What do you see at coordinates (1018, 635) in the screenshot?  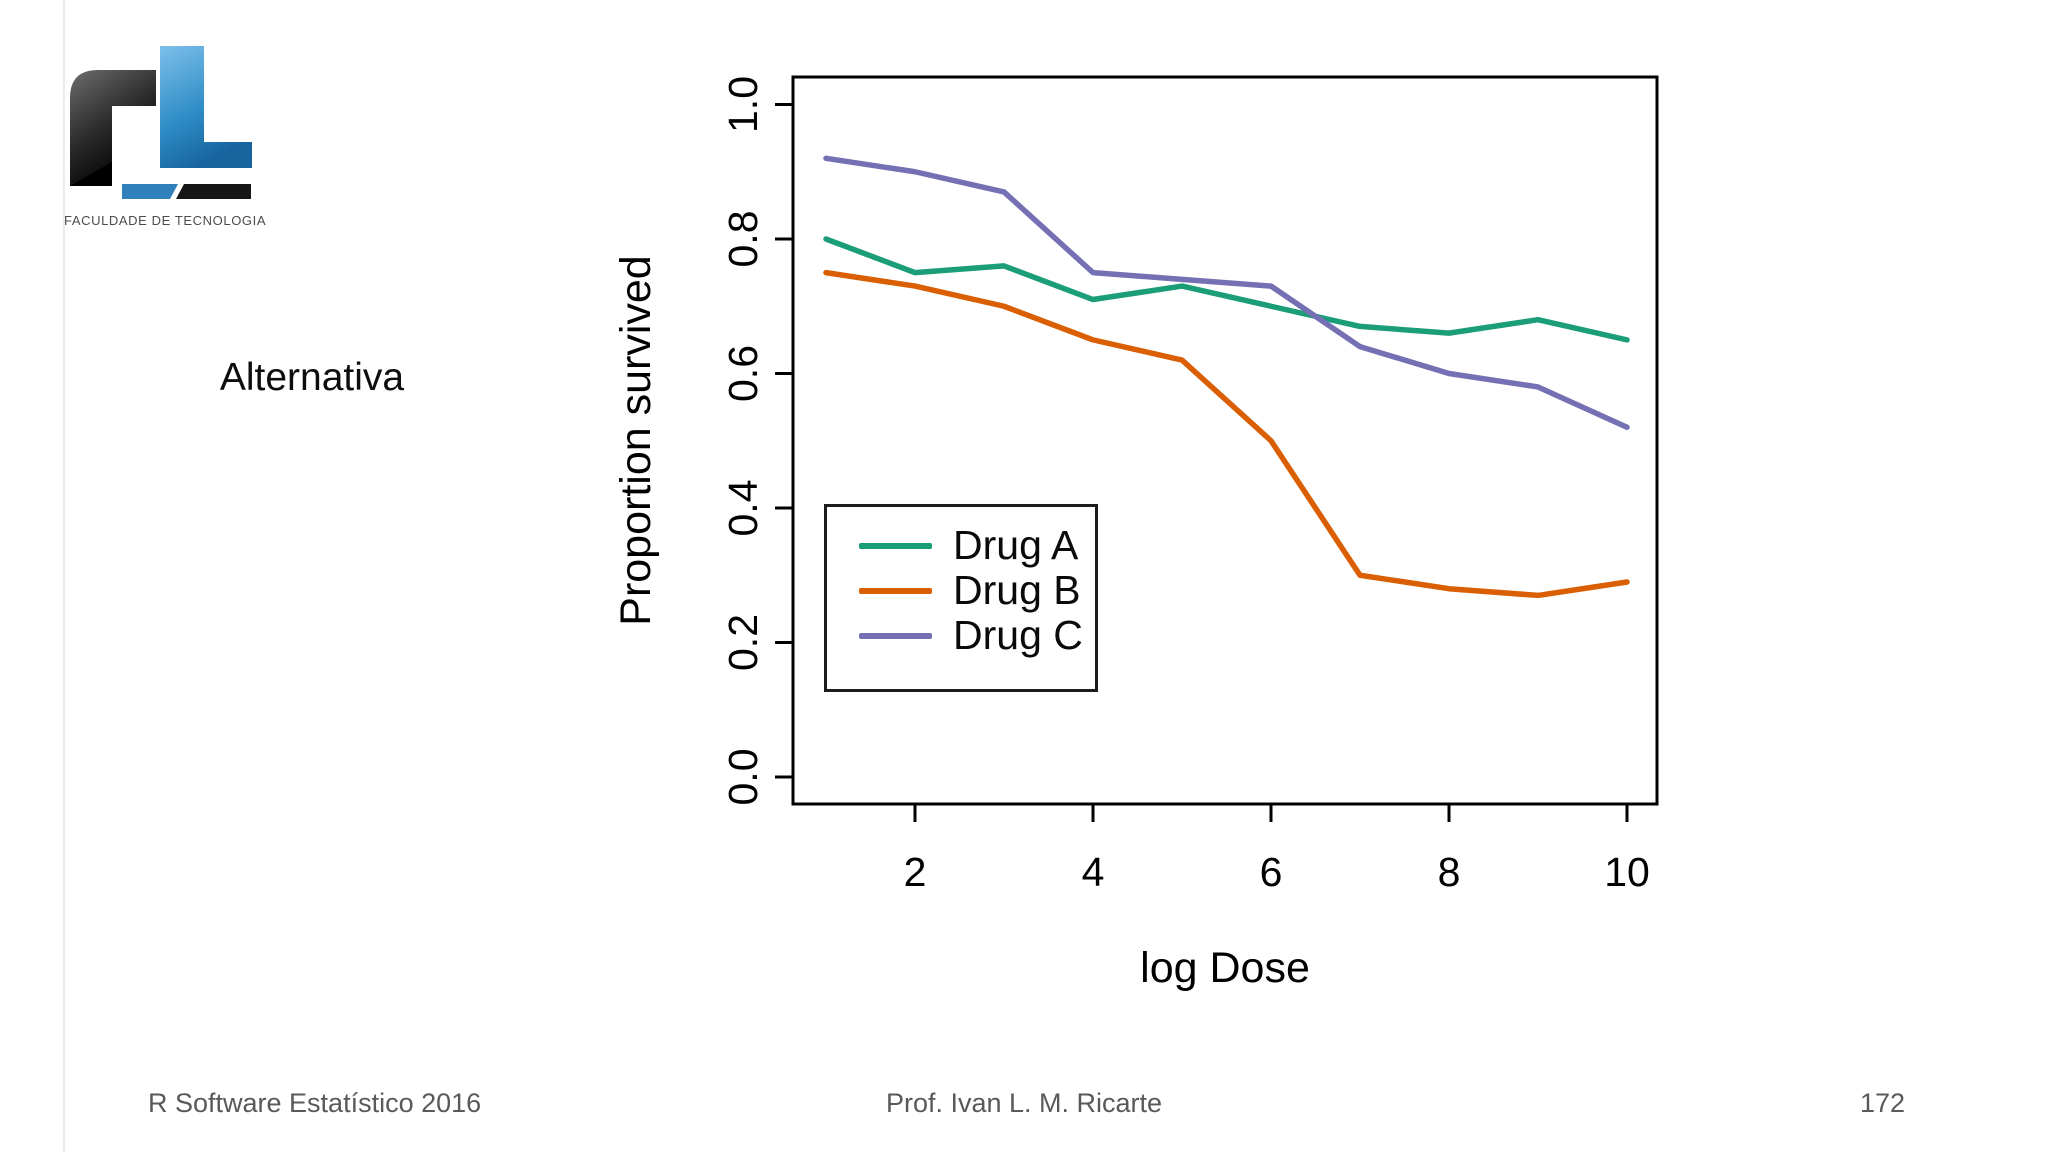 I see `legend-label-drug-c: Drug C` at bounding box center [1018, 635].